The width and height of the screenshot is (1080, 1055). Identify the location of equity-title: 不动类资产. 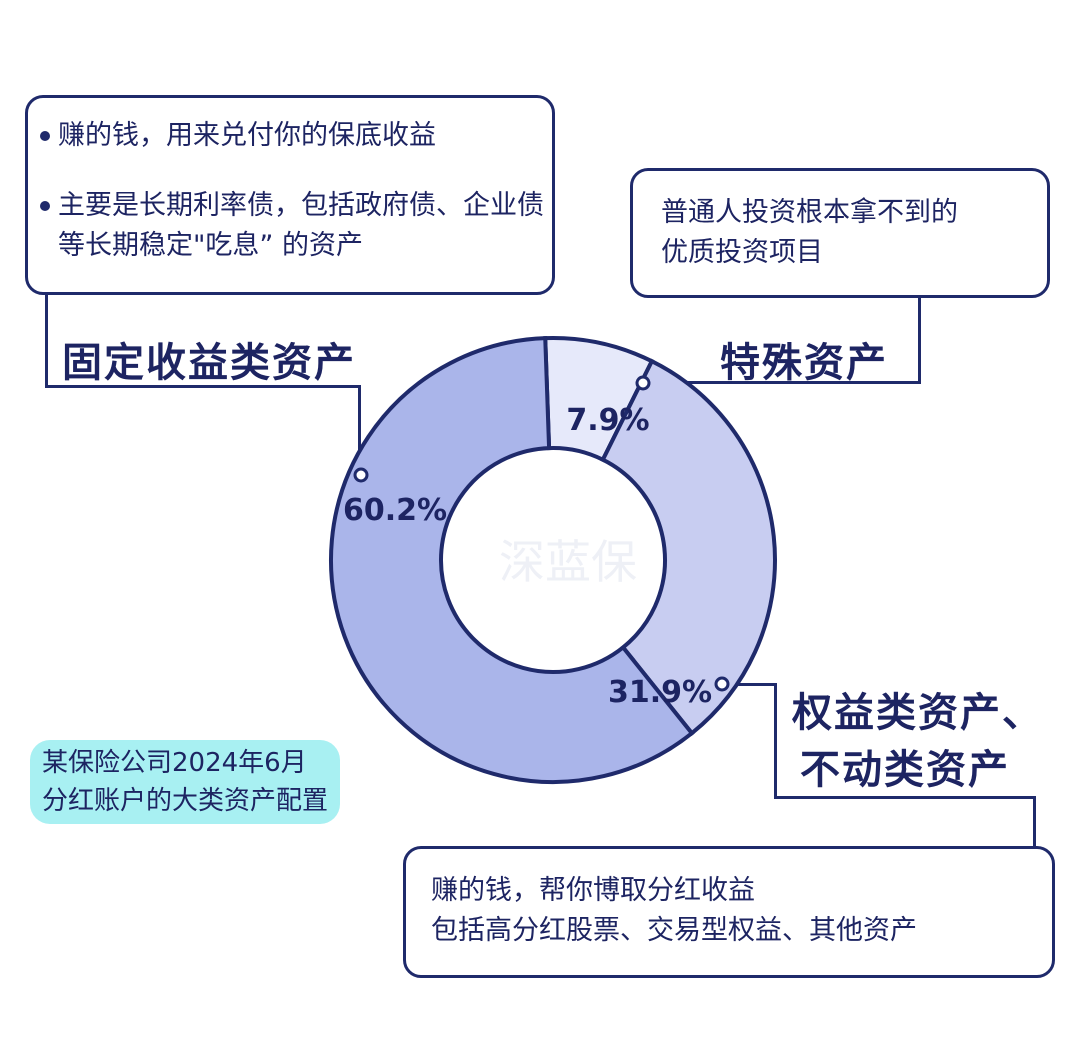
(905, 770).